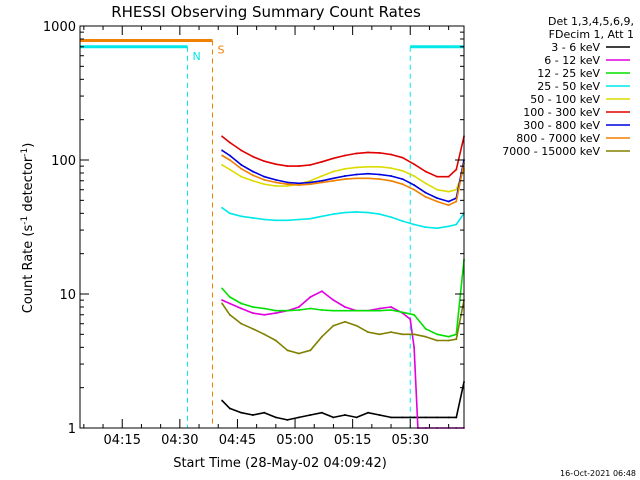 This screenshot has height=480, width=640. Describe the element at coordinates (28, 145) in the screenshot. I see `y-axis-label-end: )` at that location.